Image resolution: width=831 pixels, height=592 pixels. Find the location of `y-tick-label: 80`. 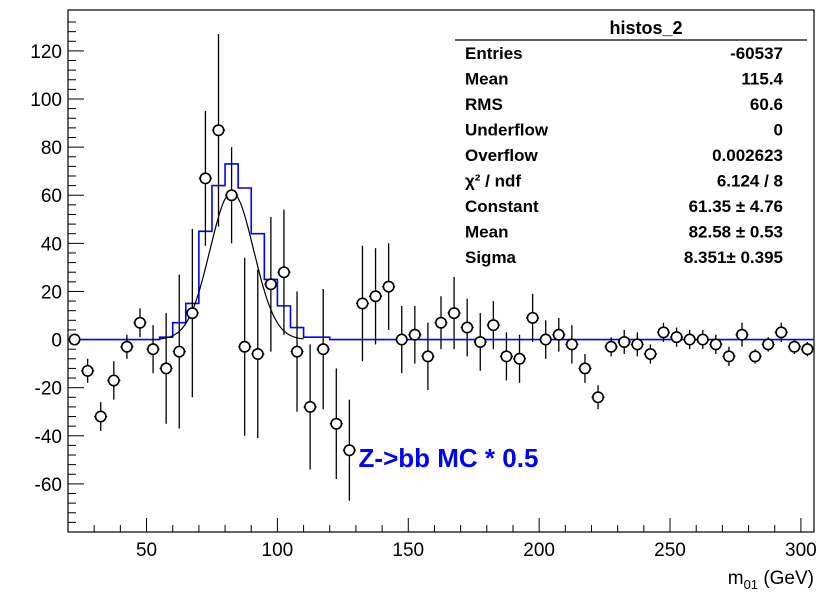

y-tick-label: 80 is located at coordinates (51, 148).